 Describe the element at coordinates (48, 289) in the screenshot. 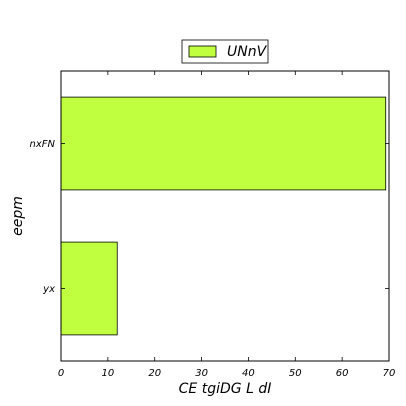

I see `y-tick-label: yx` at that location.